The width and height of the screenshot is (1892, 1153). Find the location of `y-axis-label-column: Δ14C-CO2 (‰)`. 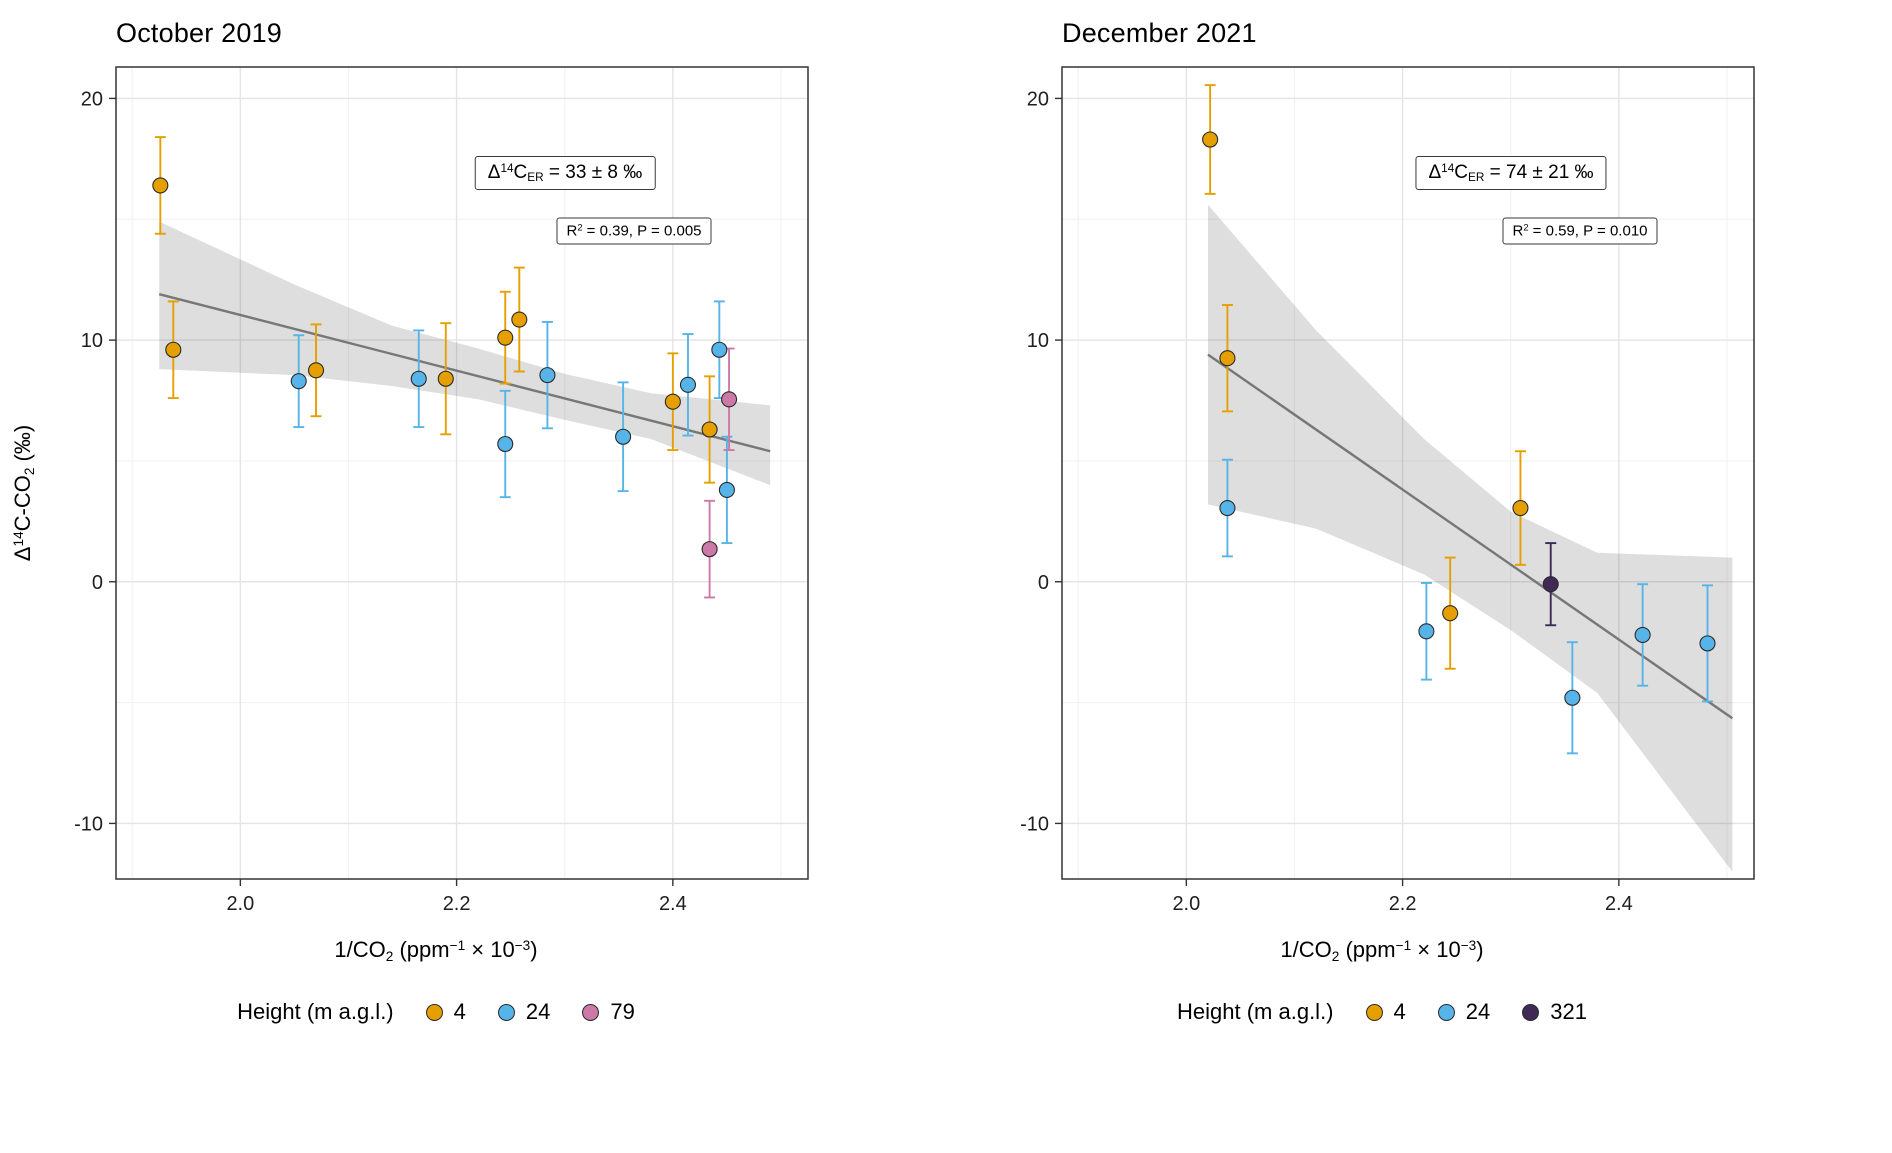

y-axis-label-column: Δ14C-CO2 (‰) is located at coordinates (23, 493).